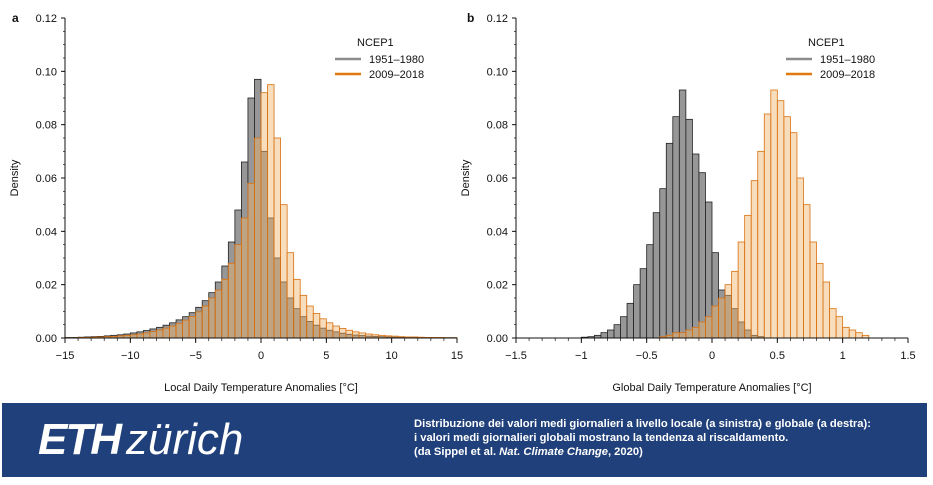 This screenshot has width=933, height=485. I want to click on x-tick-label: −5, so click(195, 356).